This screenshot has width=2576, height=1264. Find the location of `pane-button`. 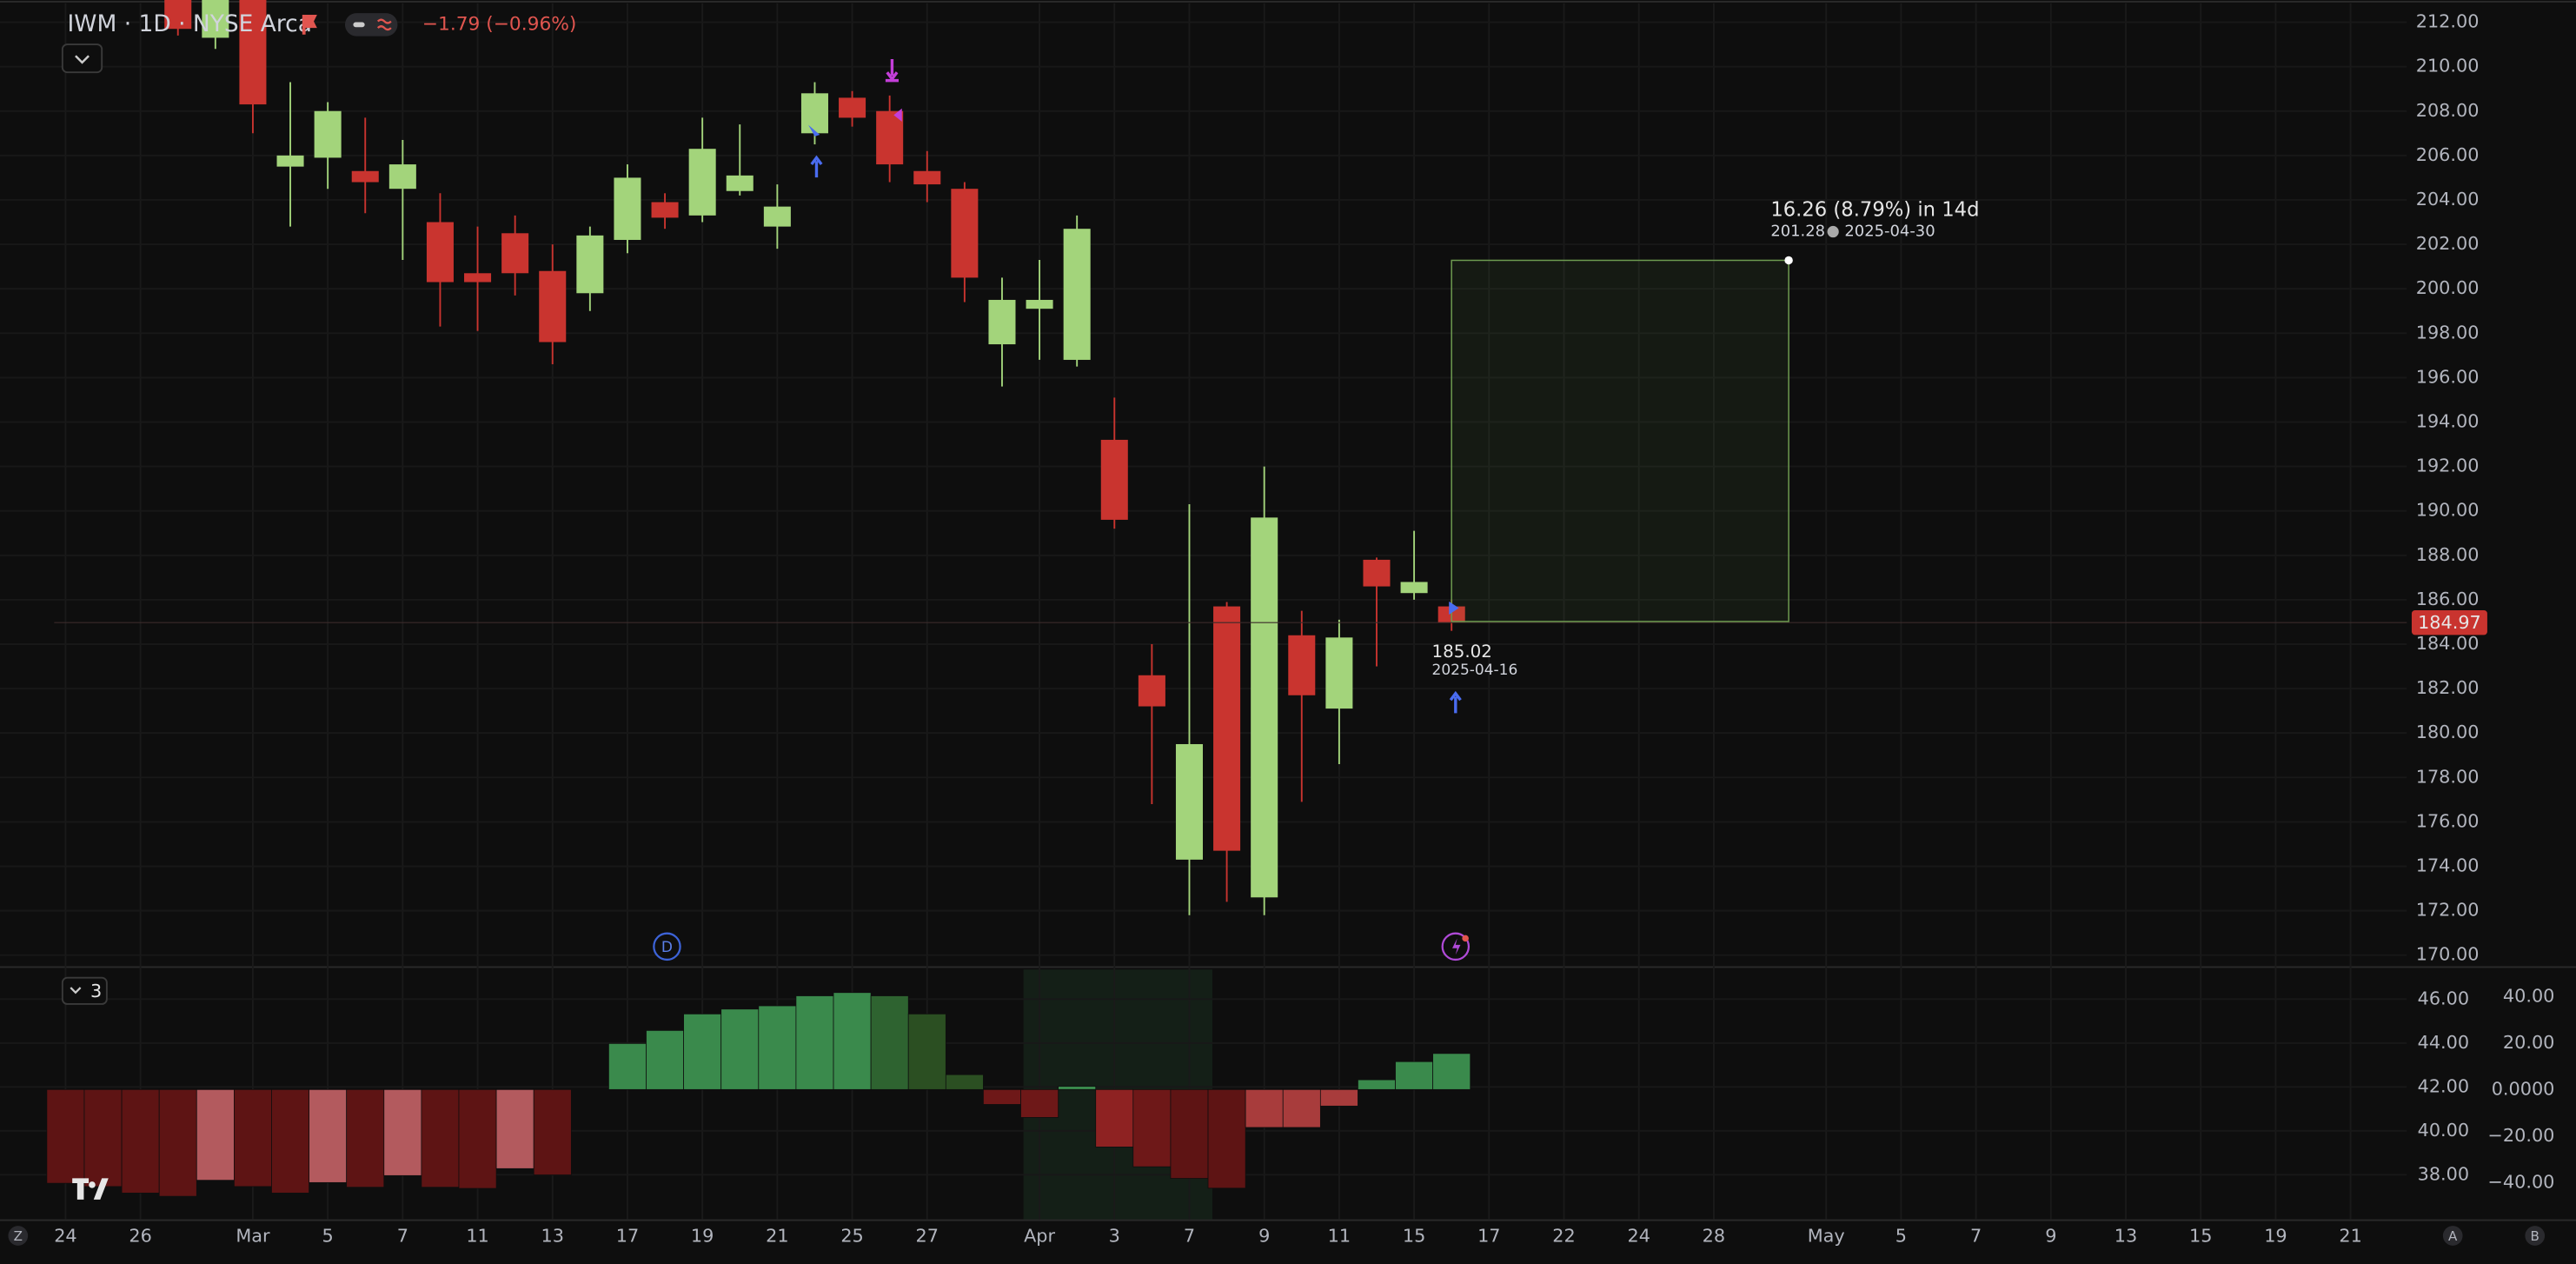

pane-button is located at coordinates (84, 990).